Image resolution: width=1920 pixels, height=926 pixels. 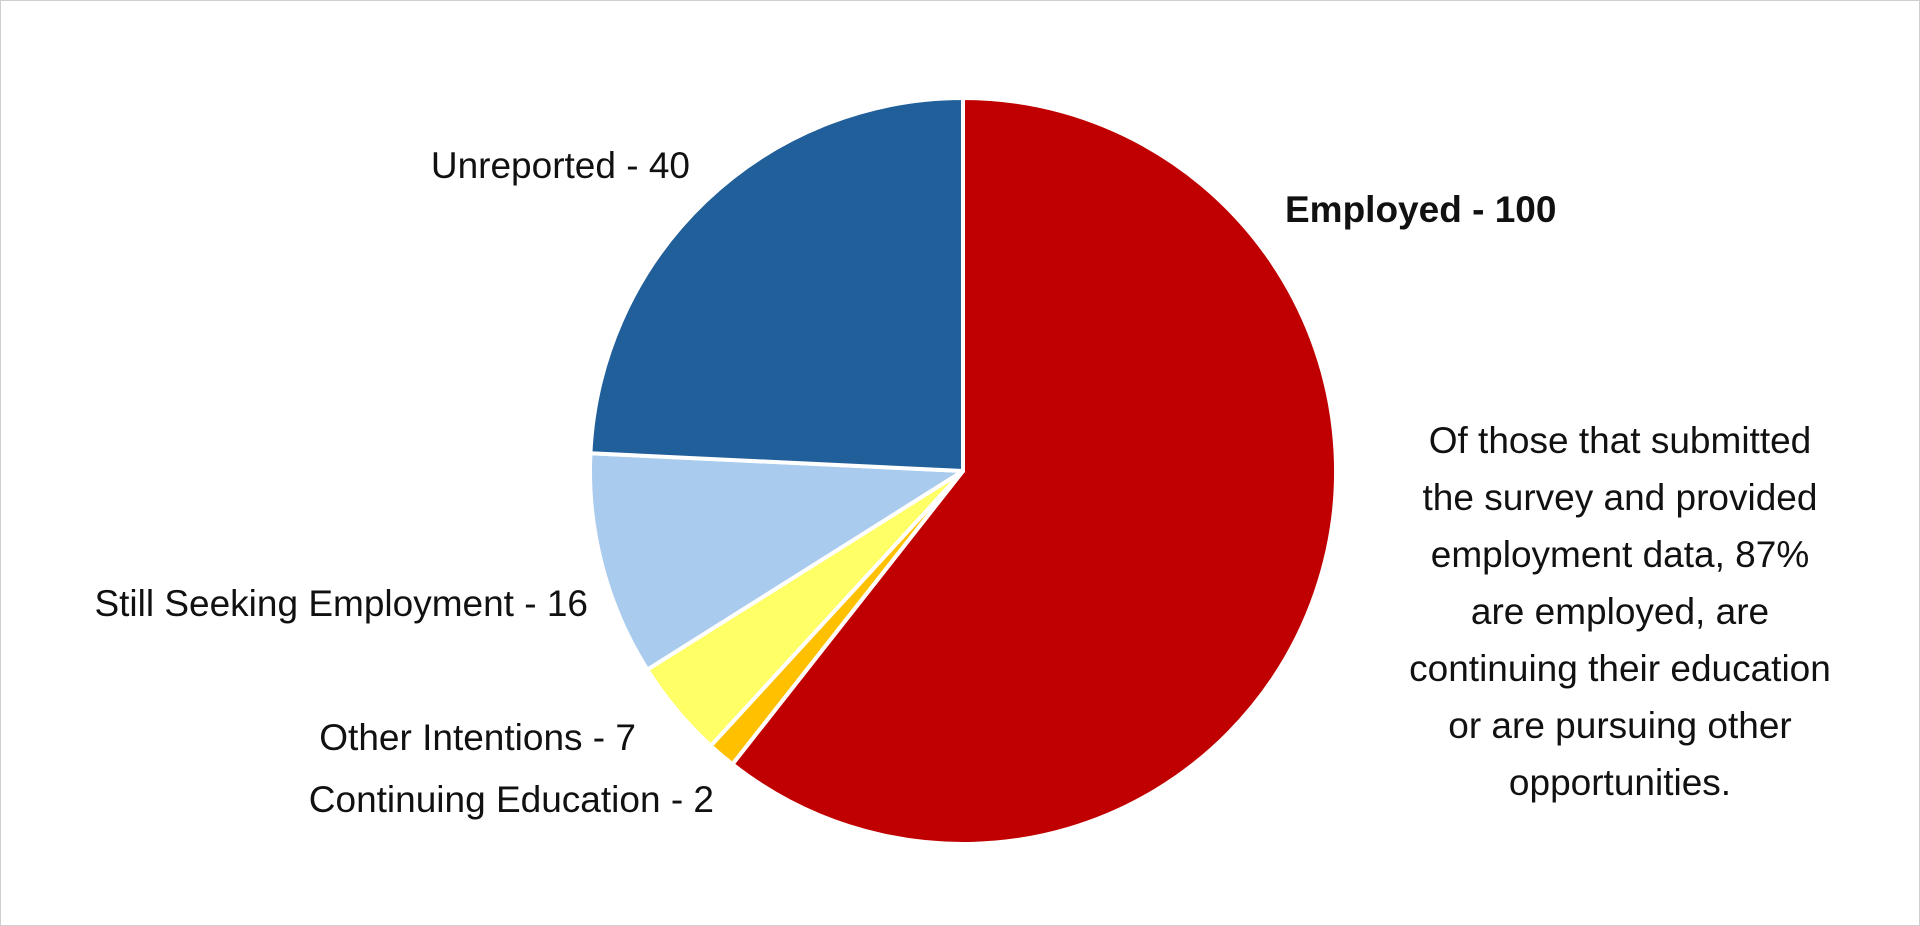 I want to click on summary-note-line: are employed, are, so click(x=1620, y=611).